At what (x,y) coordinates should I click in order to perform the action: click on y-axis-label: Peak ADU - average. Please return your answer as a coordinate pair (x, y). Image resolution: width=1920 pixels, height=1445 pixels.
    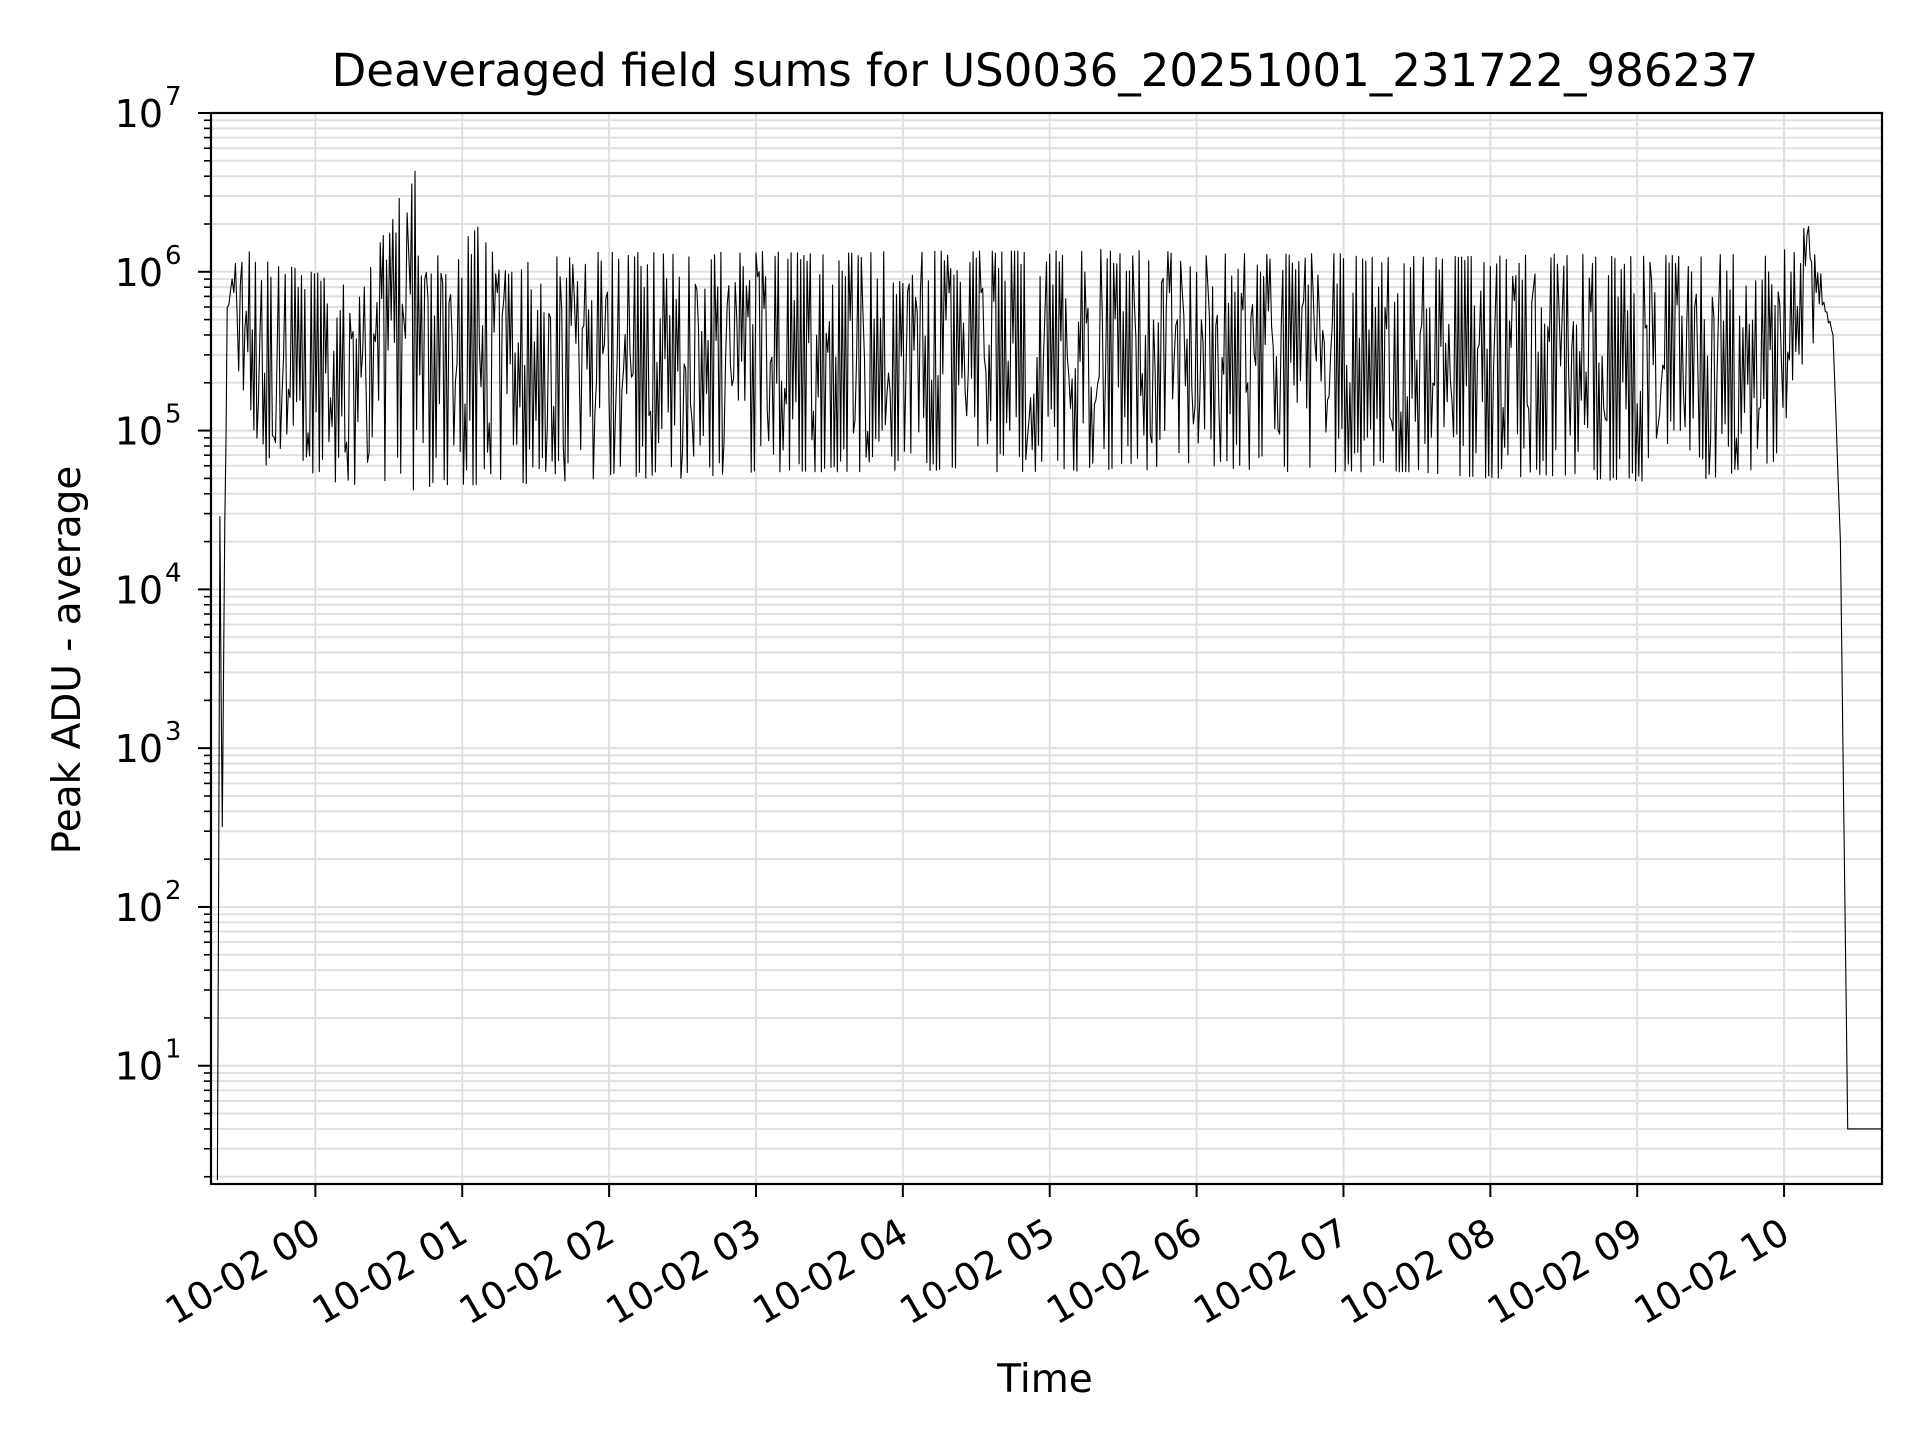
    Looking at the image, I should click on (67, 660).